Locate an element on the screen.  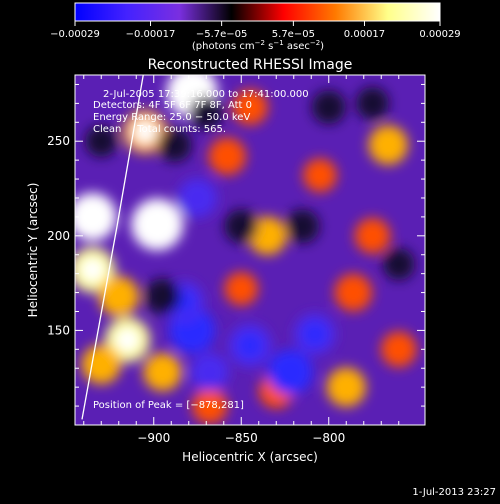
colorbar is located at coordinates (257, 12).